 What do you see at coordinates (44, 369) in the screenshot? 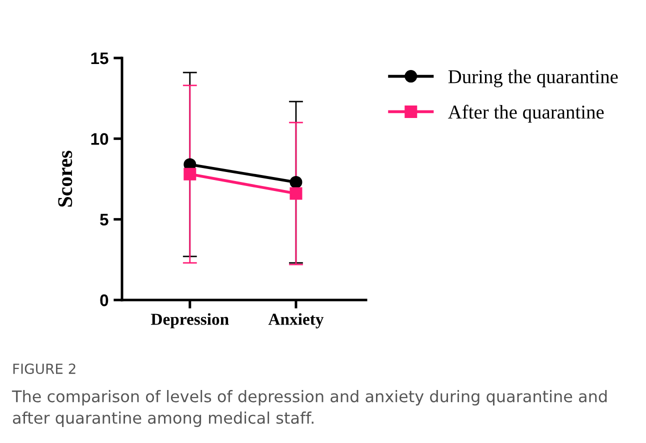
I see `caption: FIGURE 2` at bounding box center [44, 369].